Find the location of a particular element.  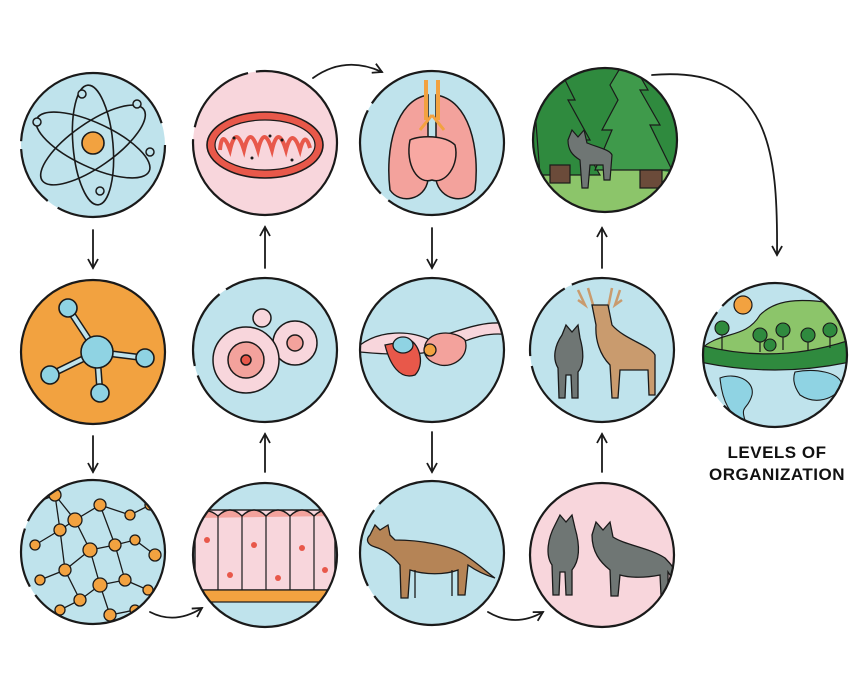

macromolecule-icon is located at coordinates (93, 552).